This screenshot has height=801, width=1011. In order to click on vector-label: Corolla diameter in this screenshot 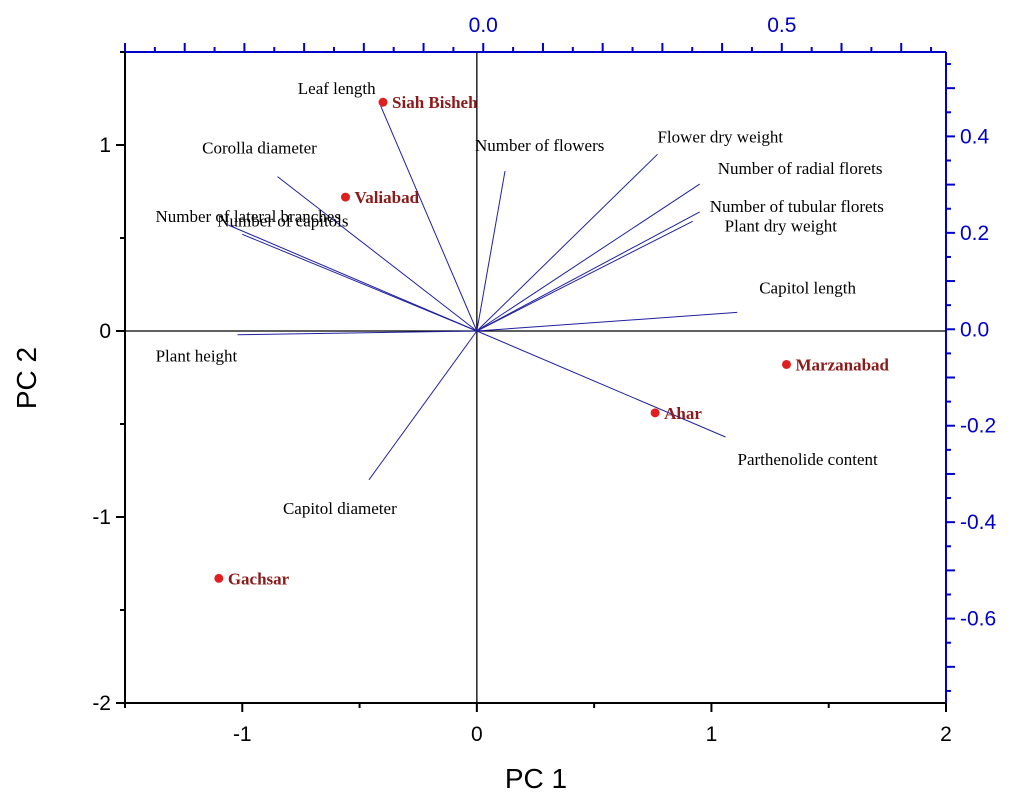, I will do `click(259, 148)`.